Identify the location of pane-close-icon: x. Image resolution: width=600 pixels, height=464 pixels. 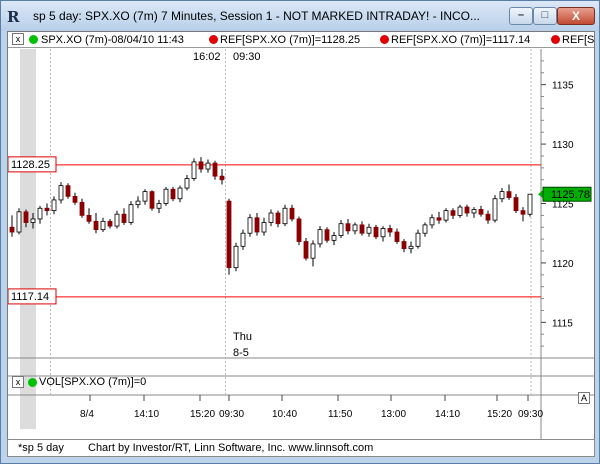
(18, 39).